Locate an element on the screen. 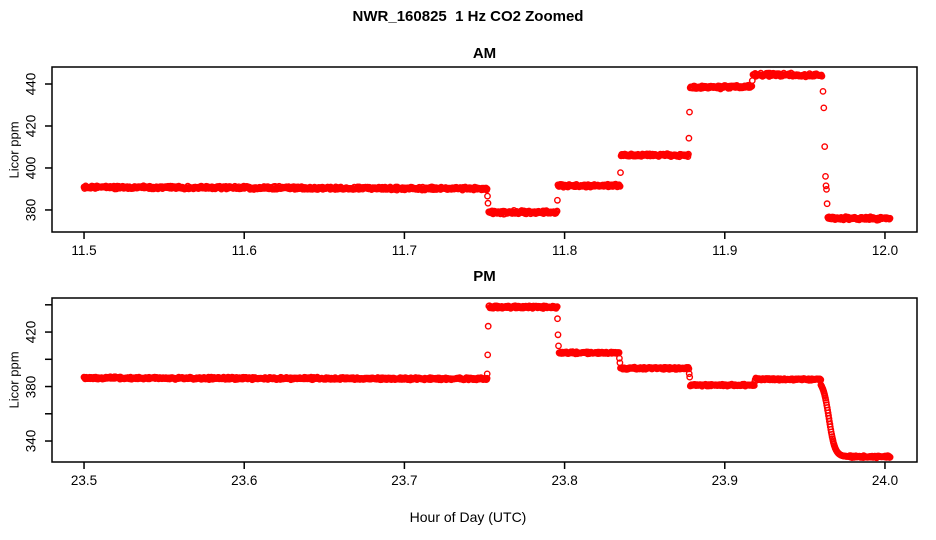  x-tick-label: 23.5 is located at coordinates (84, 480).